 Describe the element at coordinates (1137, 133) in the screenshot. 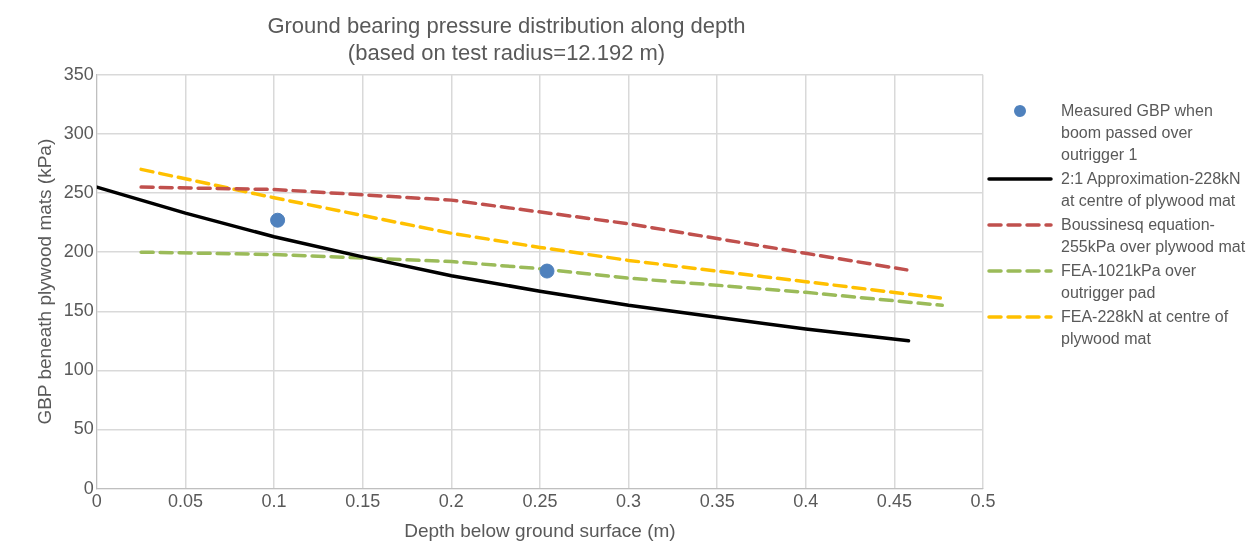

I see `legend-label: Measured GBP when boom passed over outrigger 1` at that location.